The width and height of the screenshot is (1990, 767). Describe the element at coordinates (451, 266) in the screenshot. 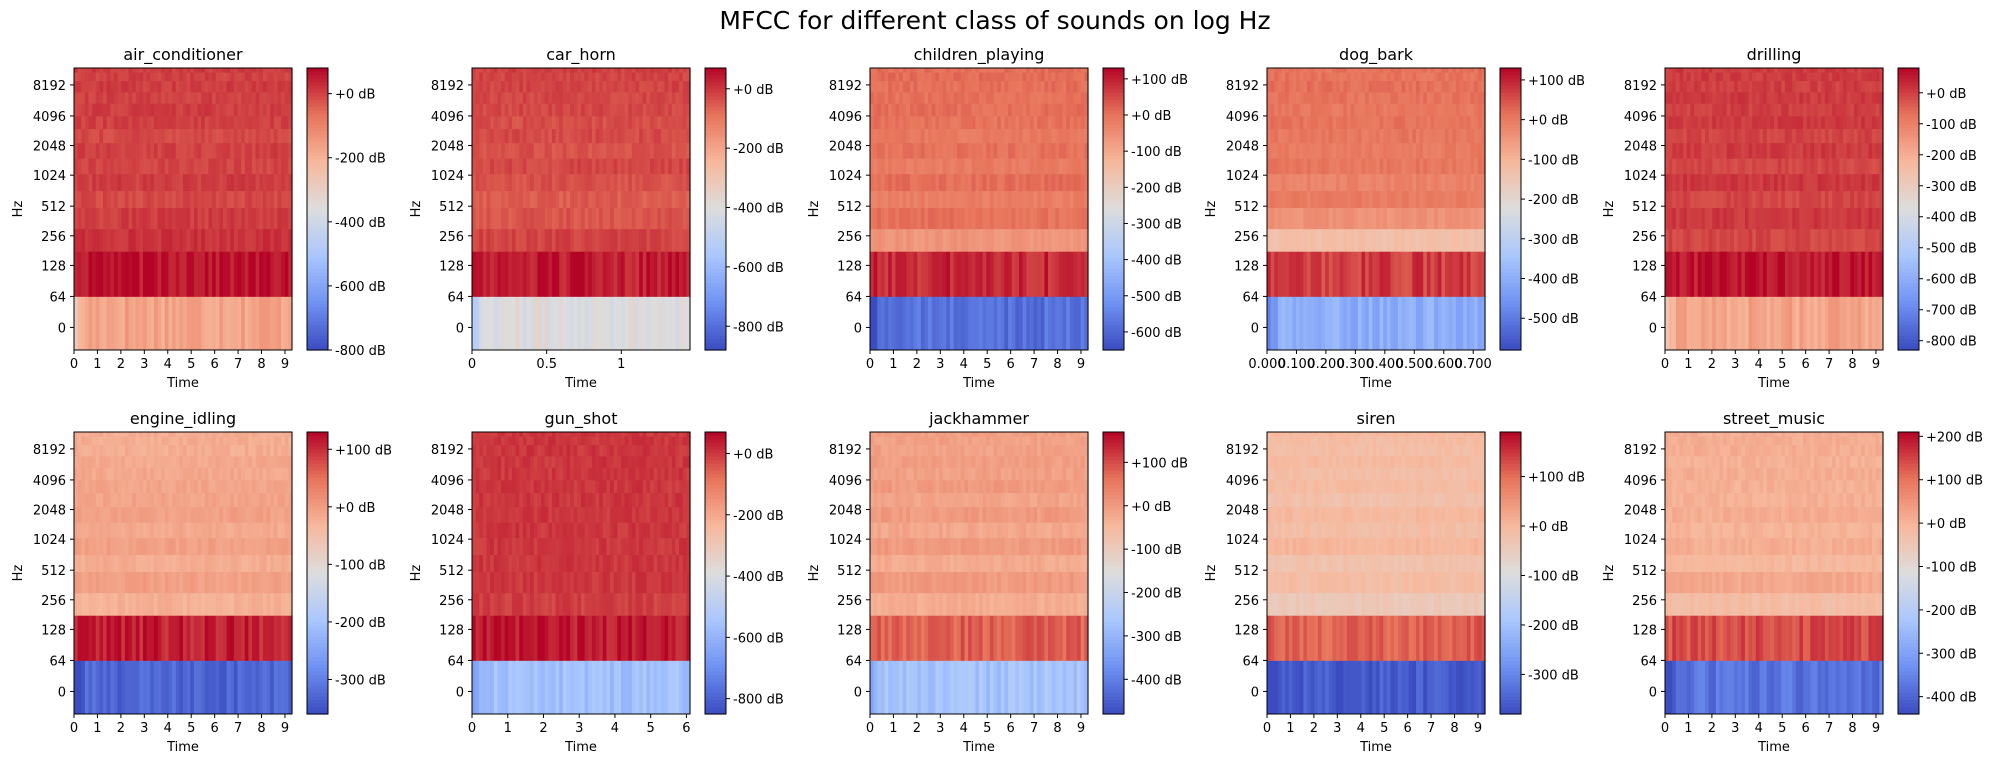

I see `y-tick-label: 128` at that location.